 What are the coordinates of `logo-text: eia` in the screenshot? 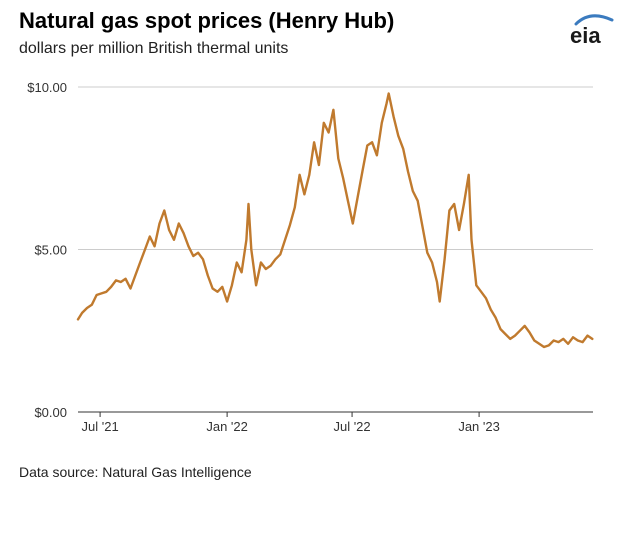 It's located at (585, 35).